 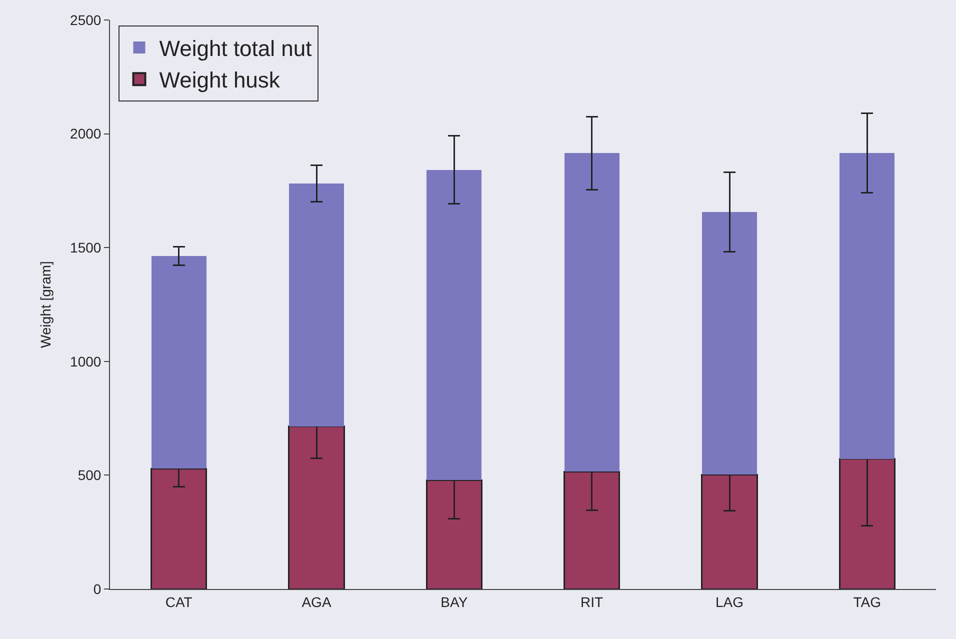 I want to click on y-tick-label: 2500, so click(x=86, y=20).